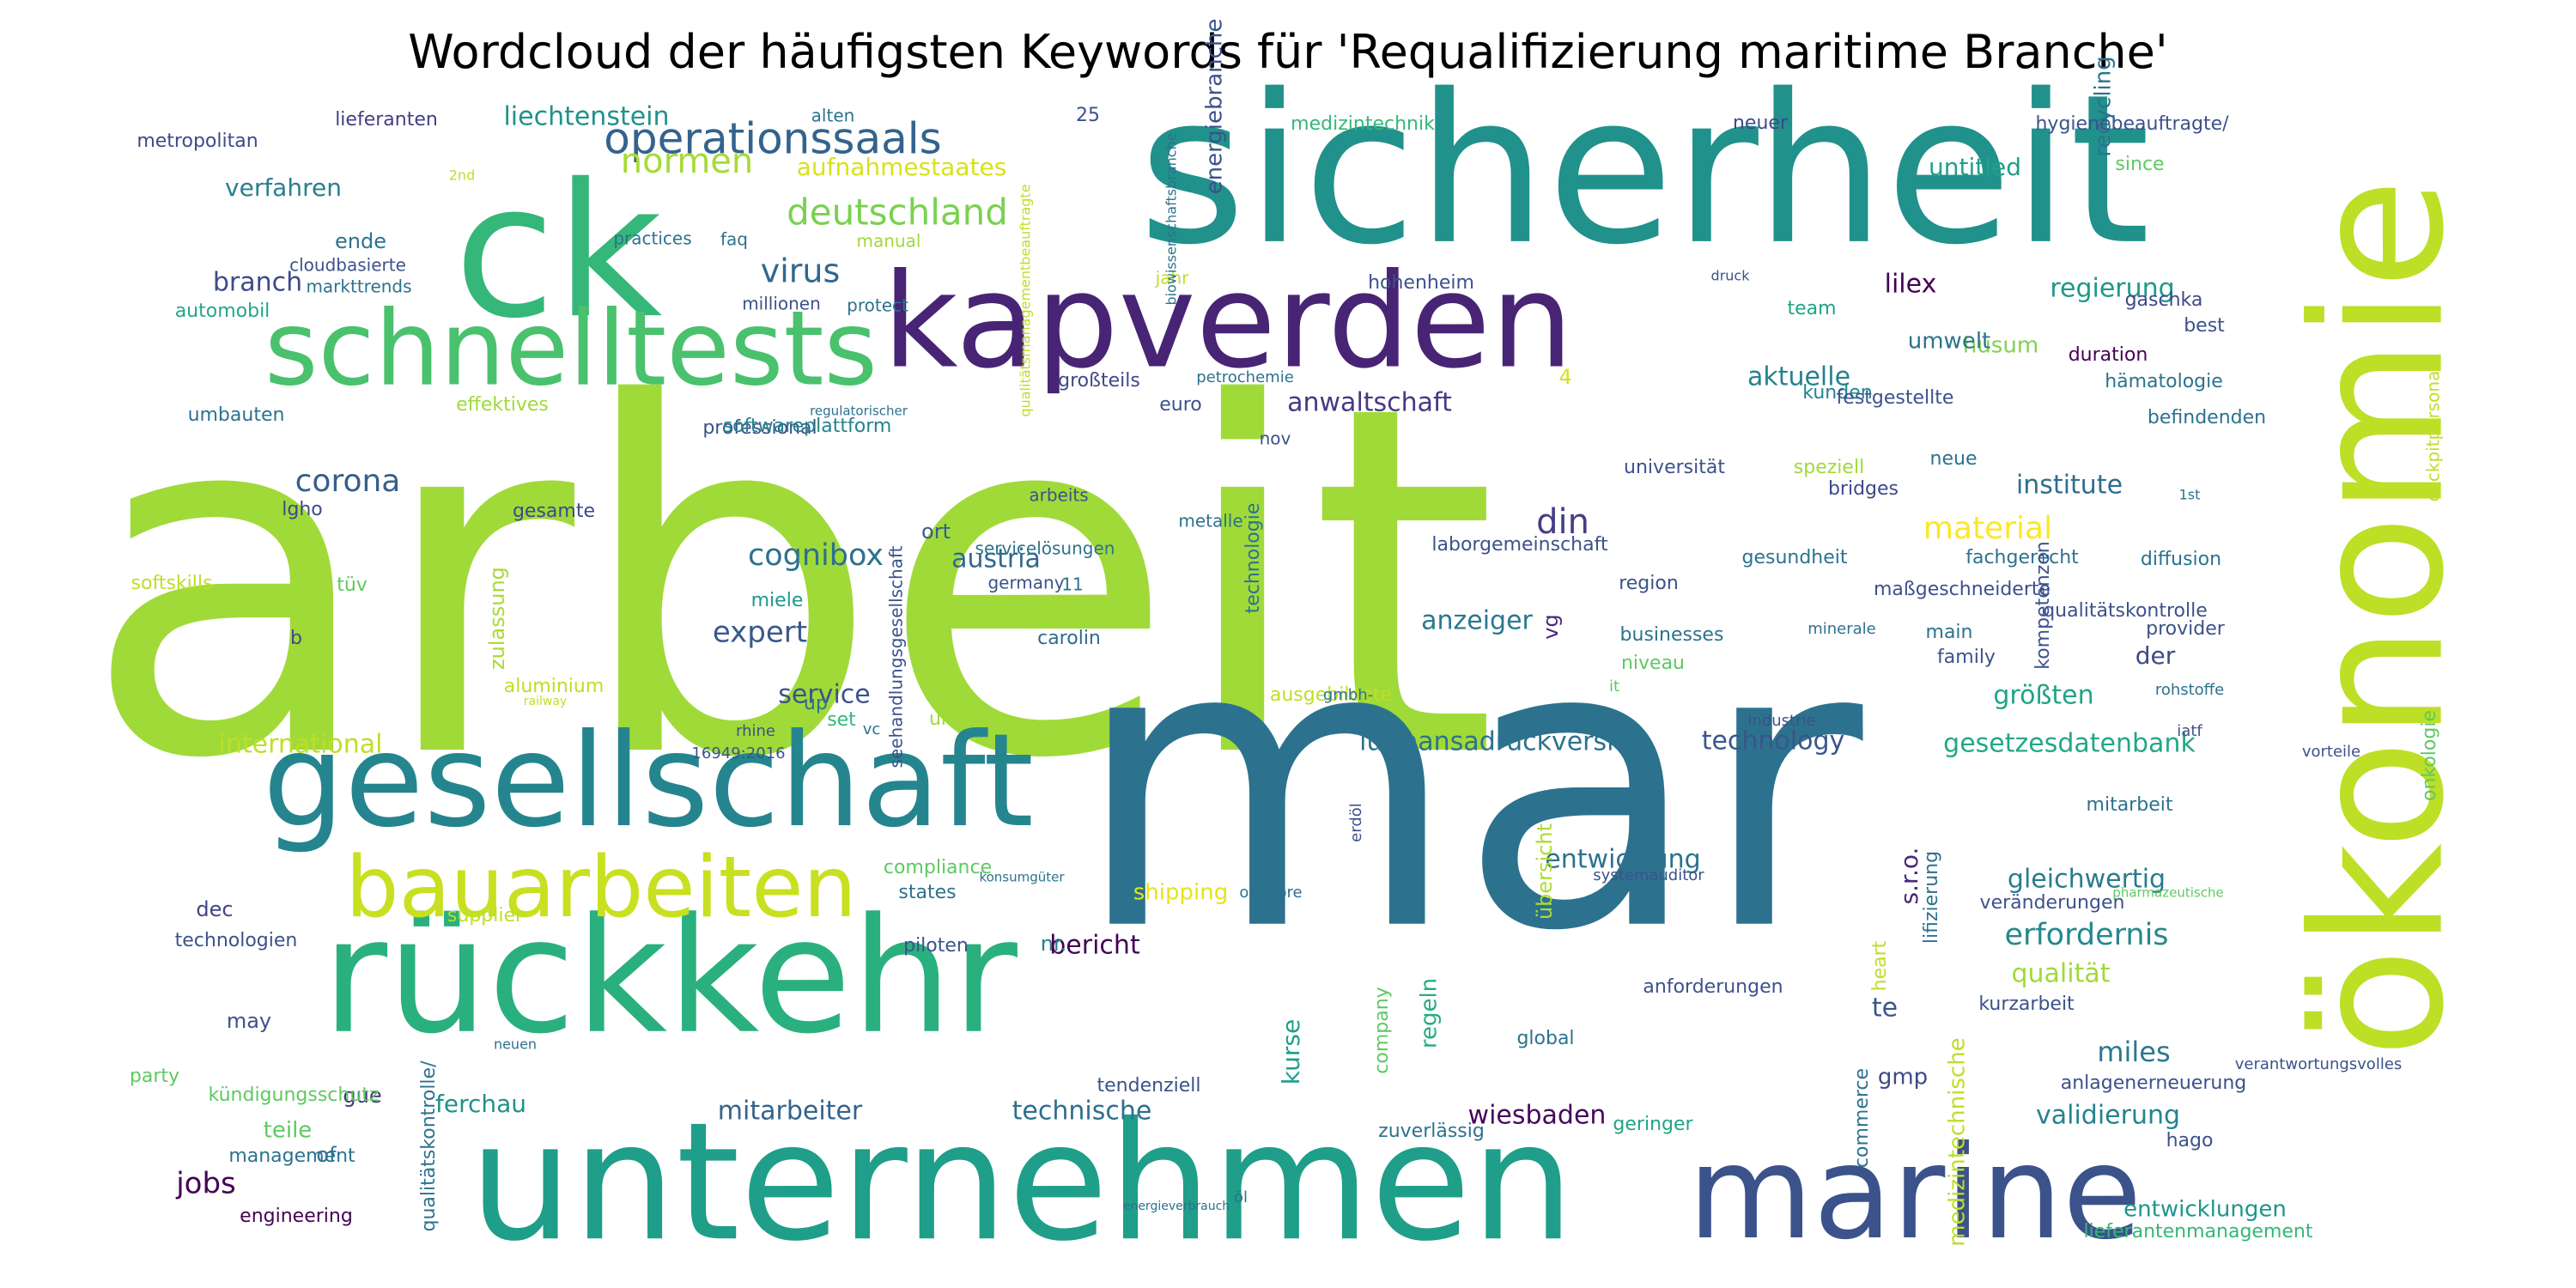 This screenshot has width=2576, height=1288. I want to click on word-universität: universität, so click(1675, 468).